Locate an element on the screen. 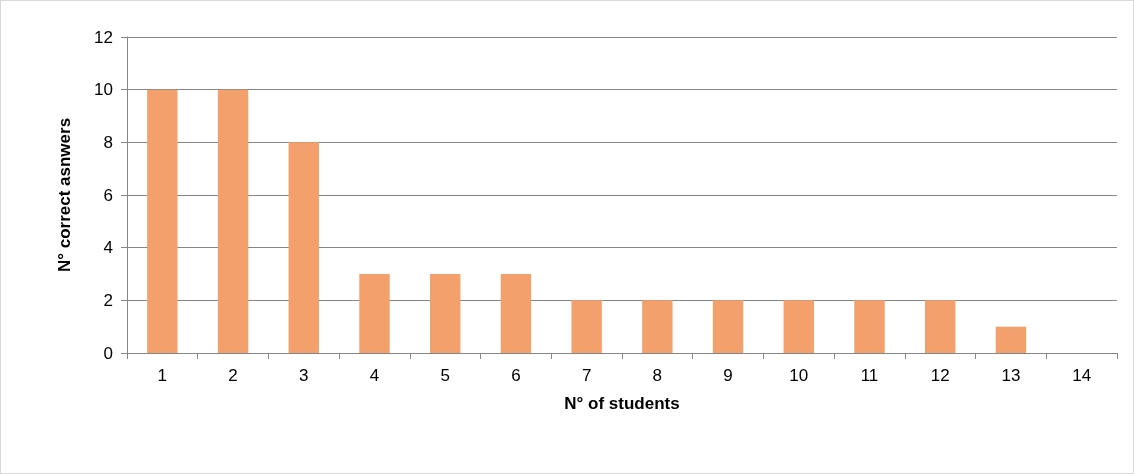  x-tick-label: 1 is located at coordinates (162, 375).